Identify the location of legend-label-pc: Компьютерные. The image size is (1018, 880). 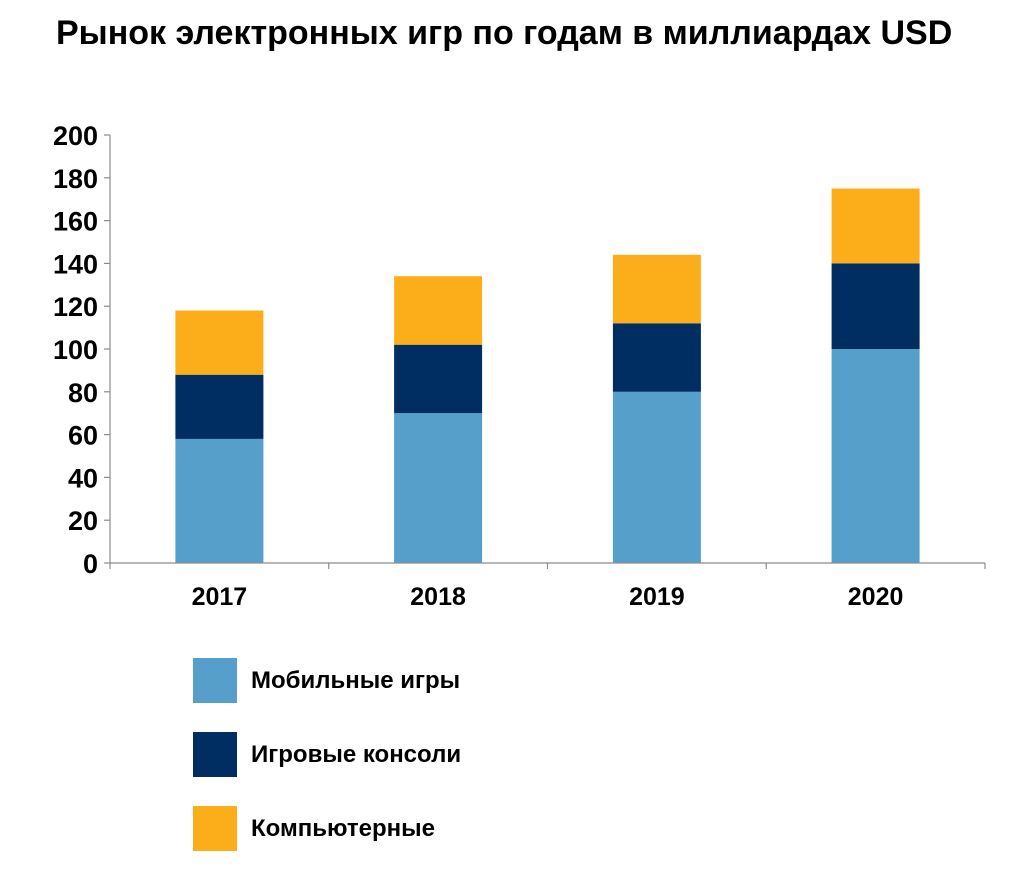
(343, 828).